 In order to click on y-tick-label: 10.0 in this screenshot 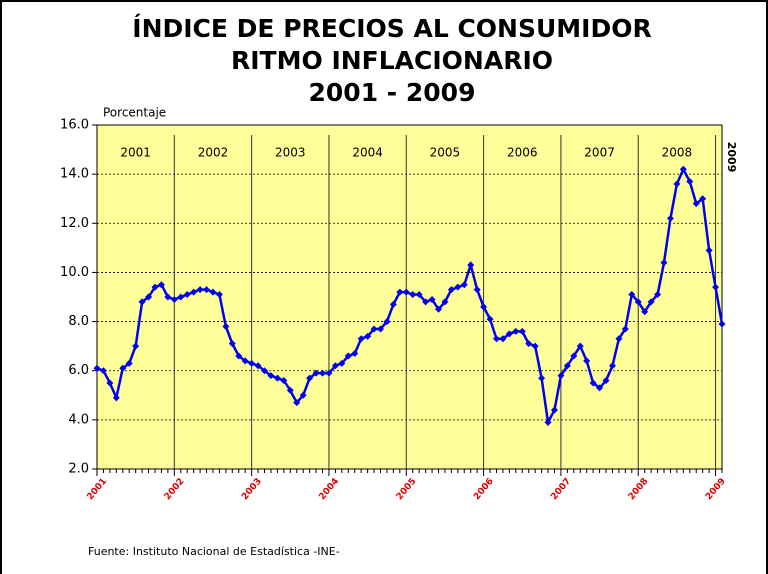, I will do `click(74, 272)`.